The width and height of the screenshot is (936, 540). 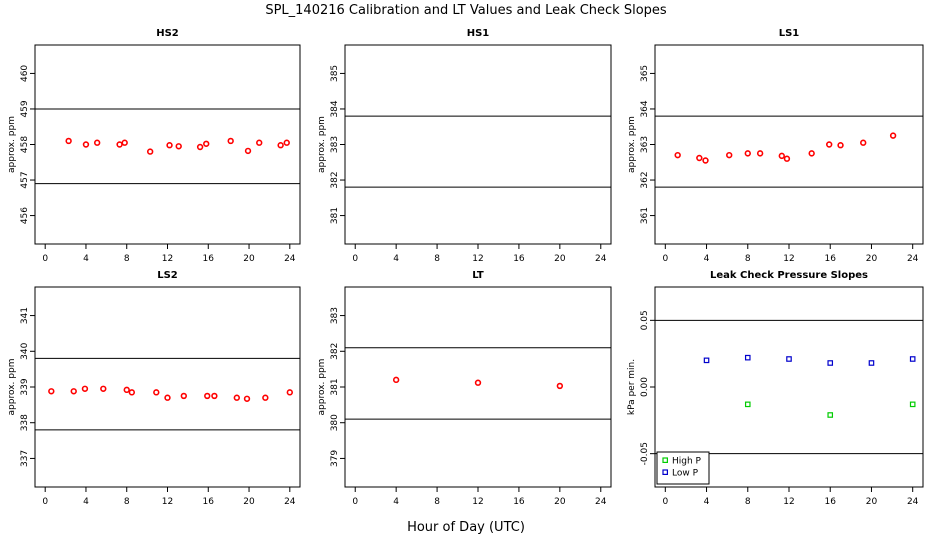 What do you see at coordinates (645, 453) in the screenshot?
I see `y-tick-label: -0.05` at bounding box center [645, 453].